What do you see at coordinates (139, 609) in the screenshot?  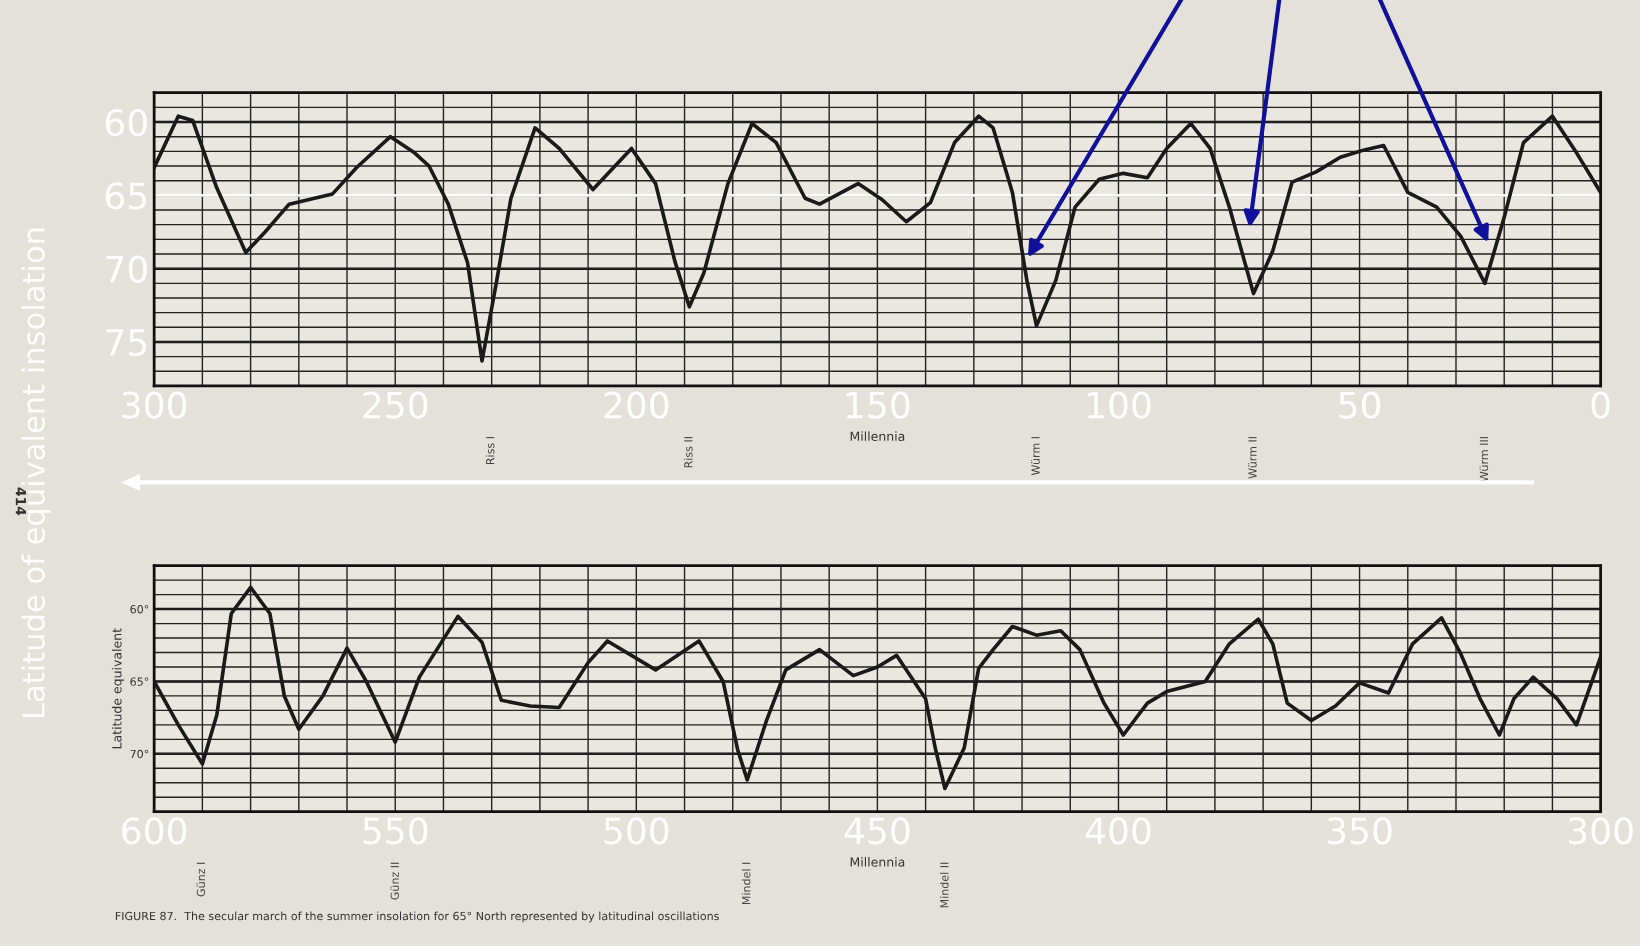 I see `y-tick-label: 60°` at bounding box center [139, 609].